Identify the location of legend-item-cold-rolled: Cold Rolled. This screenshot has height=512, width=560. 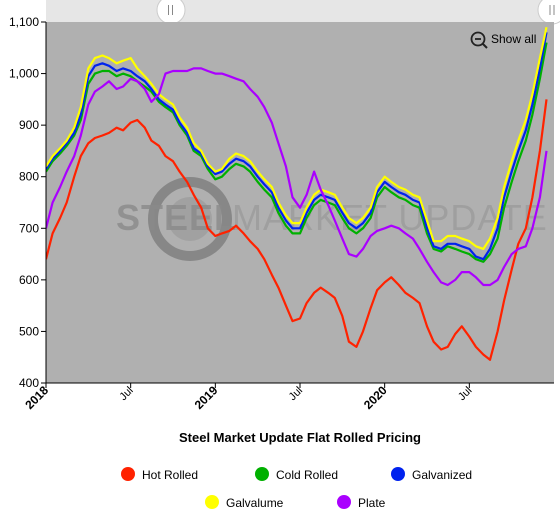
(296, 474).